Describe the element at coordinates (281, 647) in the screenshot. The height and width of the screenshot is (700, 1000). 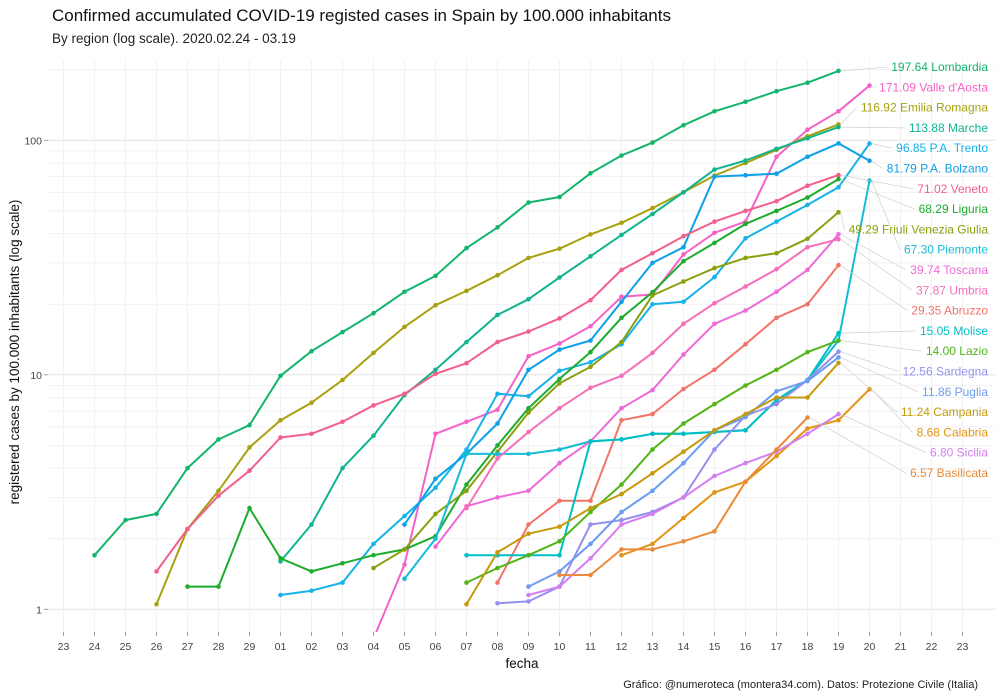
I see `x-tick-label: 01` at that location.